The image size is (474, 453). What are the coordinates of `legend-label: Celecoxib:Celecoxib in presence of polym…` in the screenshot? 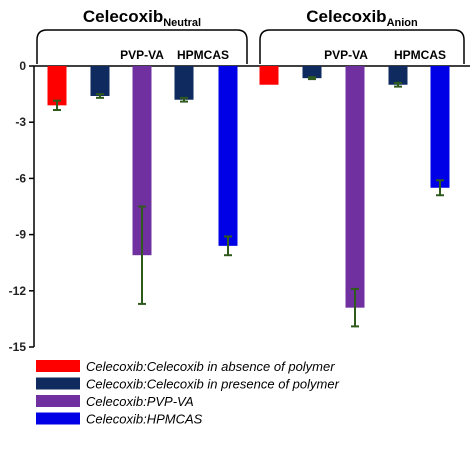 It's located at (213, 384).